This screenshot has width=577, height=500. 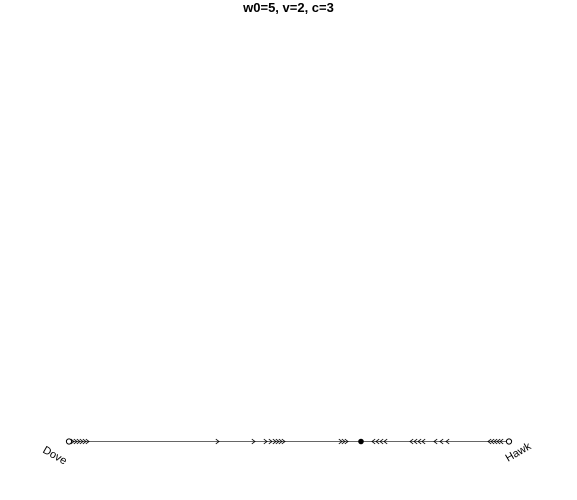 I want to click on vertex-label-dove: Dove, so click(x=55, y=455).